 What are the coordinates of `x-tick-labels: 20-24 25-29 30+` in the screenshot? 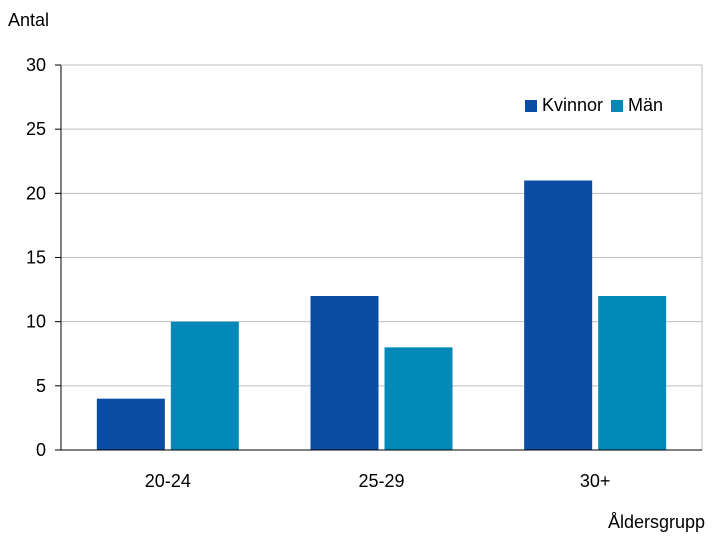 It's located at (378, 481).